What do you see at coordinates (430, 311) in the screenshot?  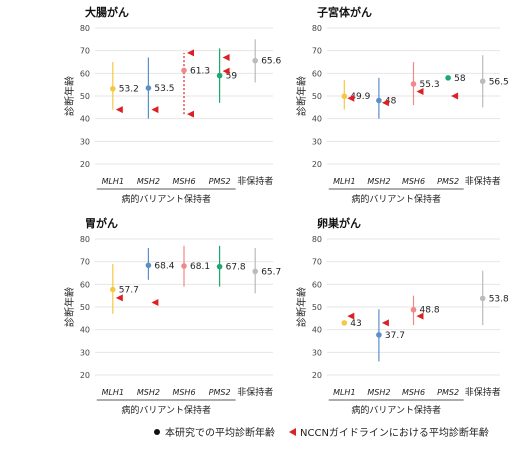 I see `data-label: 48.8` at bounding box center [430, 311].